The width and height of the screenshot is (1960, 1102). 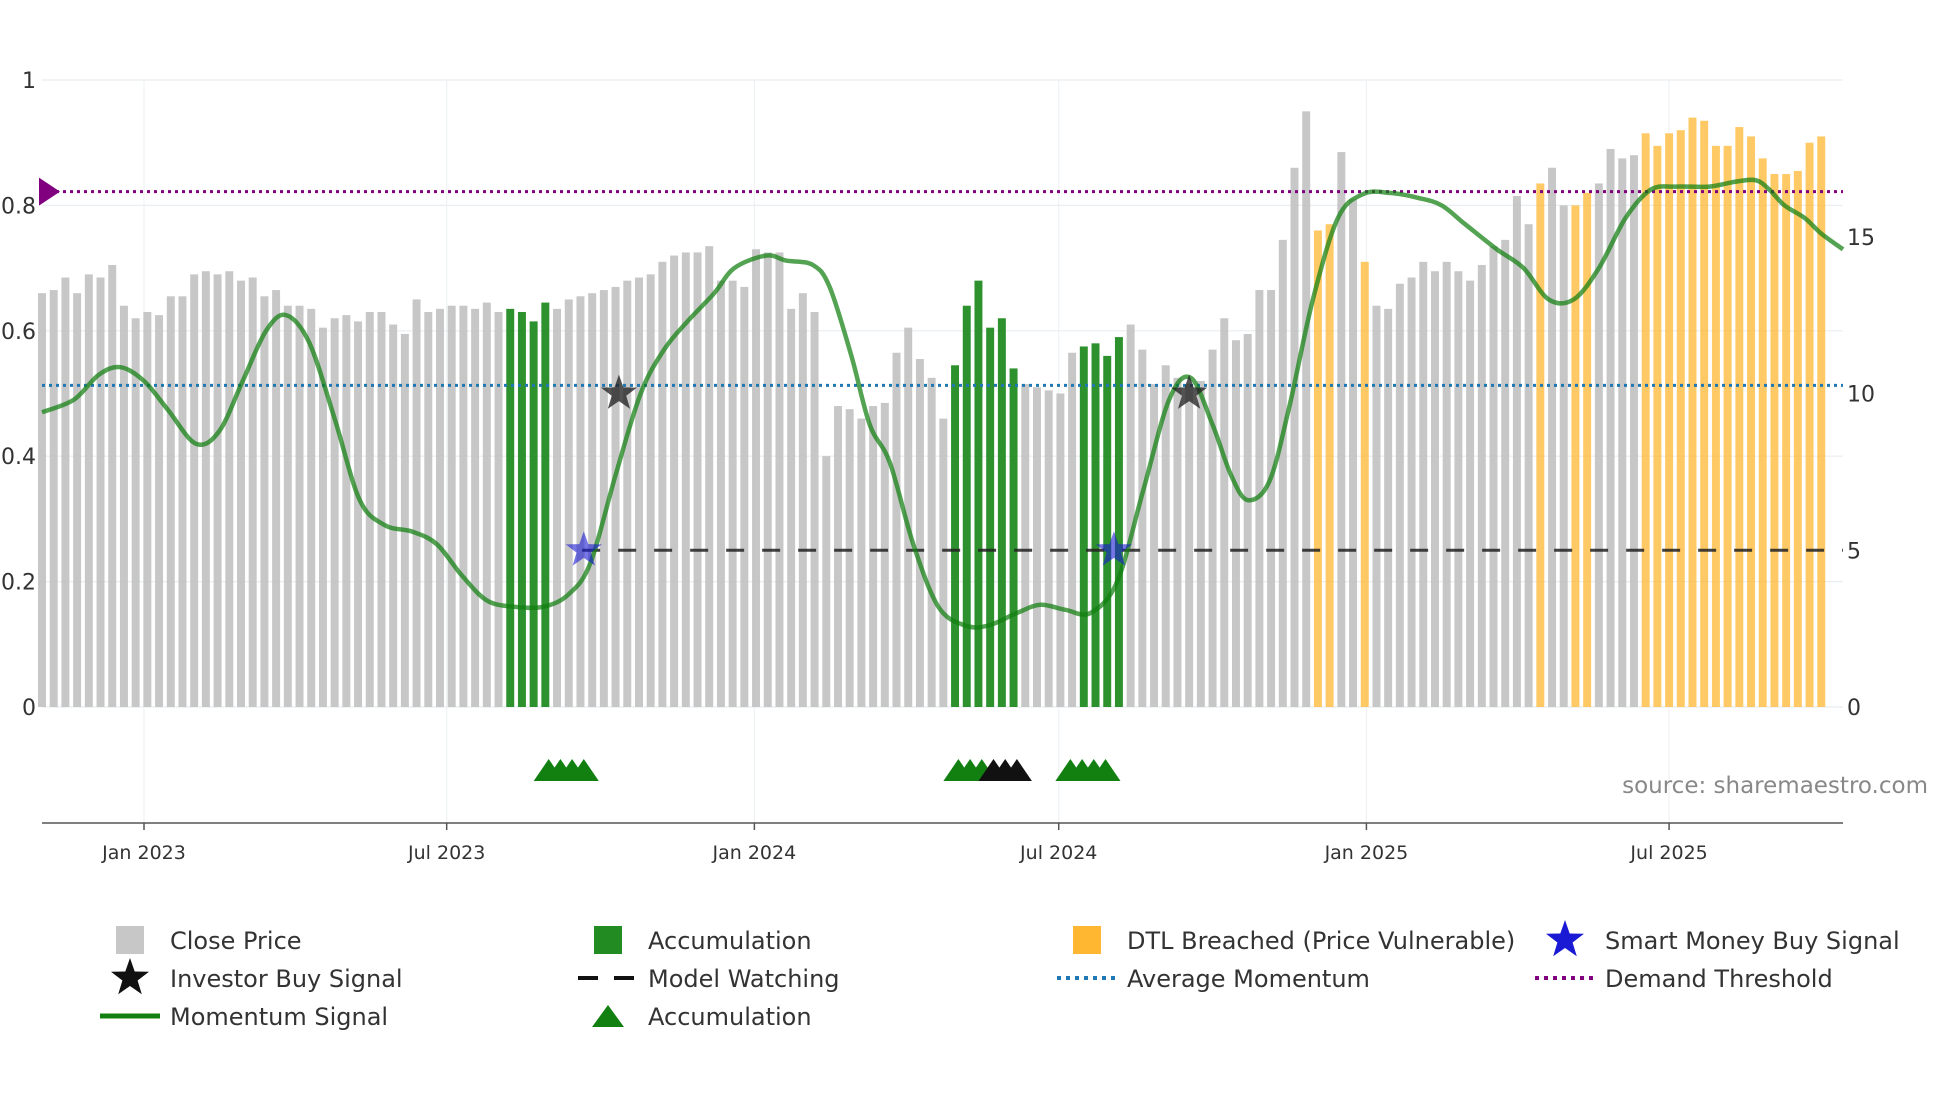 I want to click on left-axis-tick-label: 0, so click(x=29, y=708).